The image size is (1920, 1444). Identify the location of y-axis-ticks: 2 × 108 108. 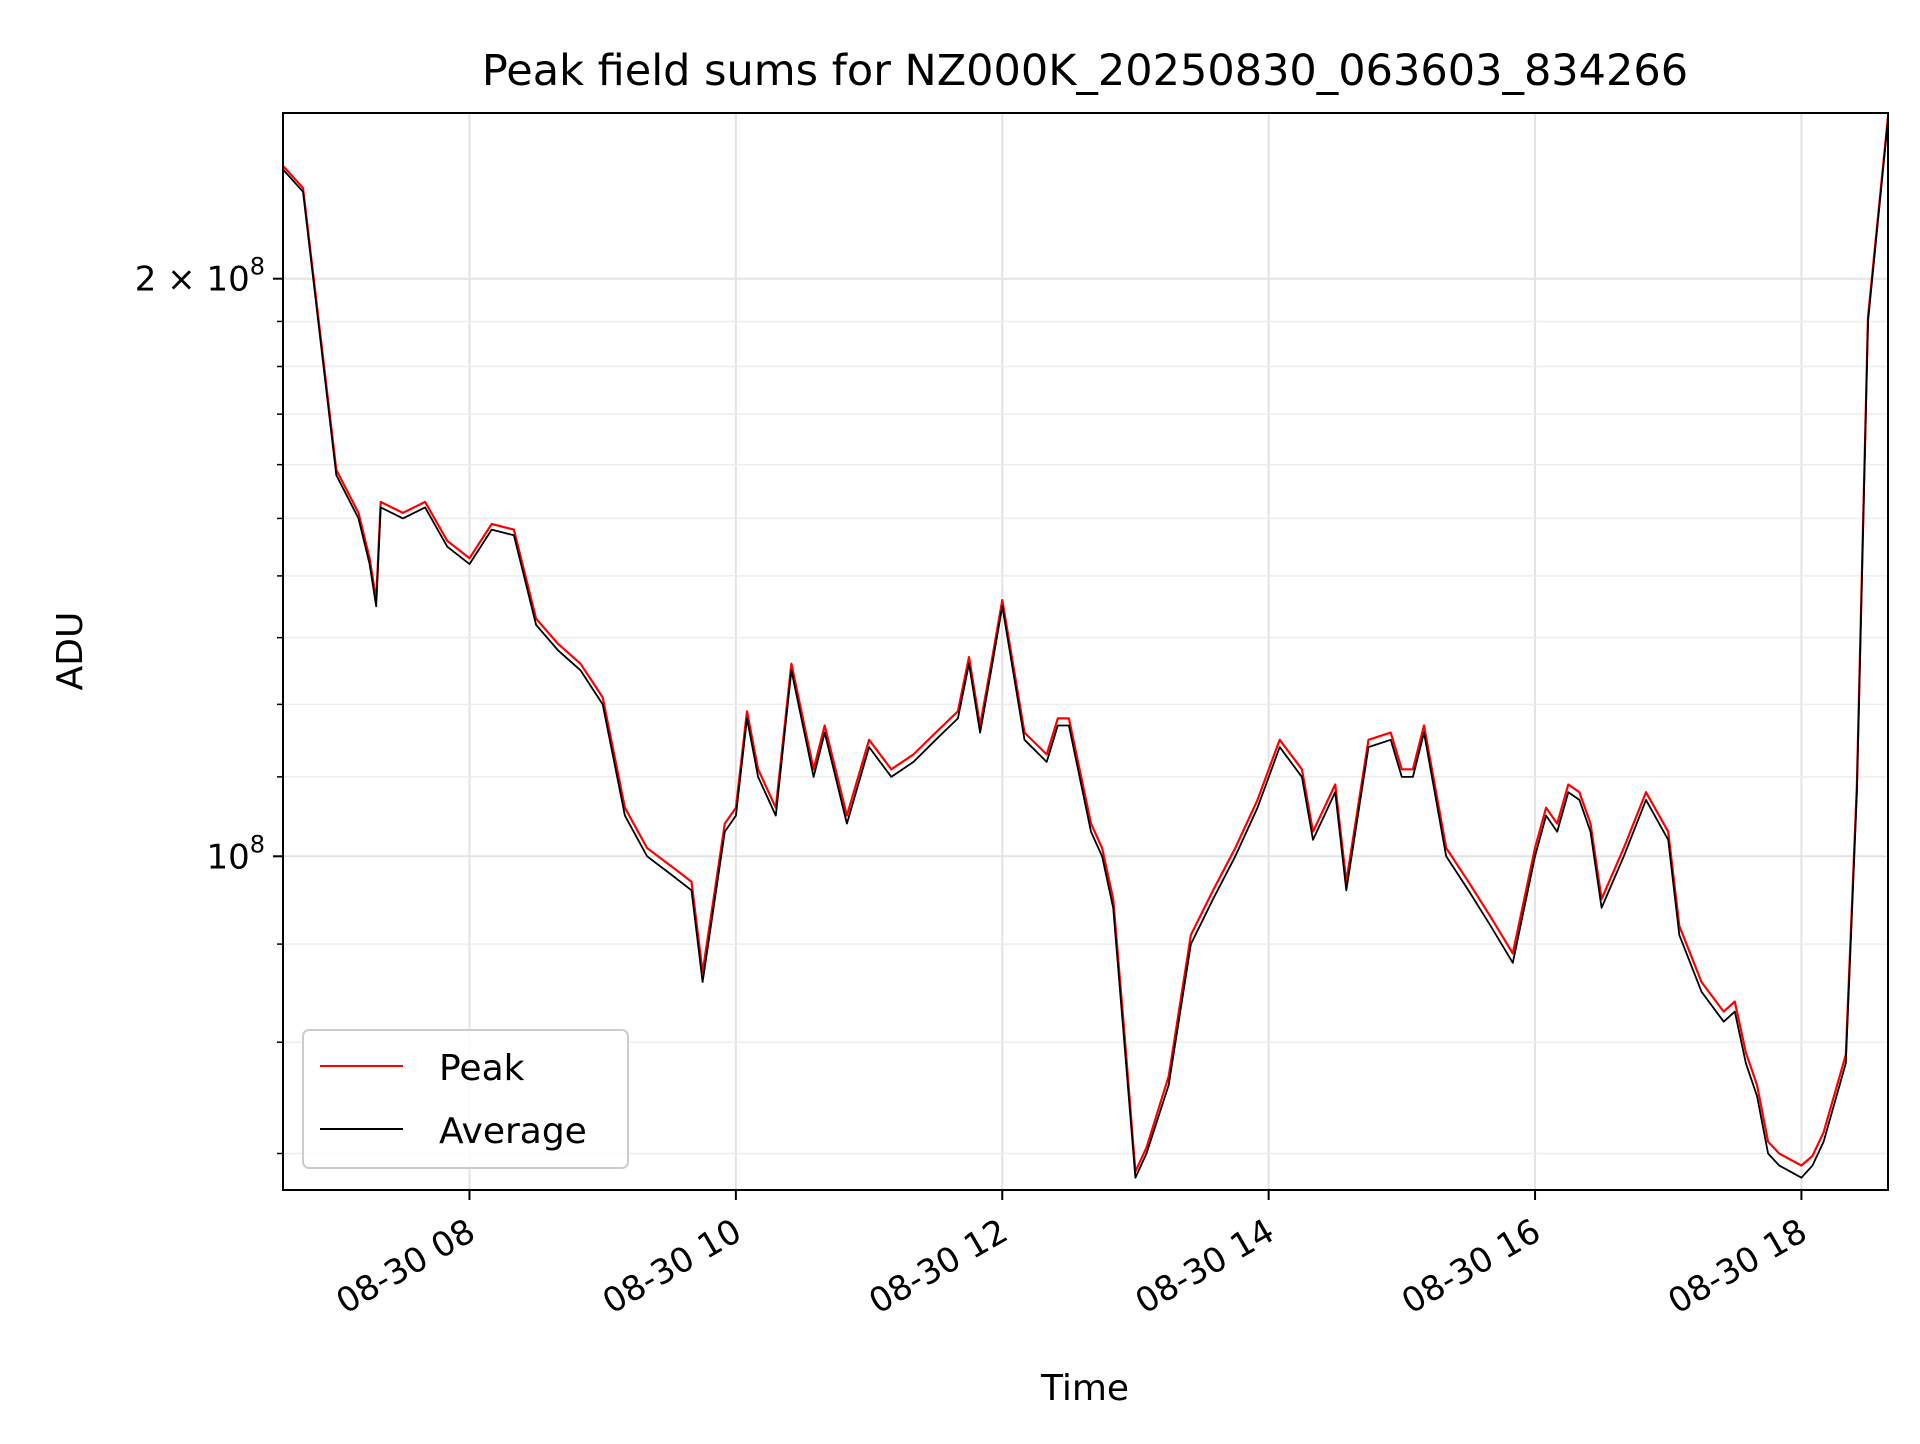
(209, 704).